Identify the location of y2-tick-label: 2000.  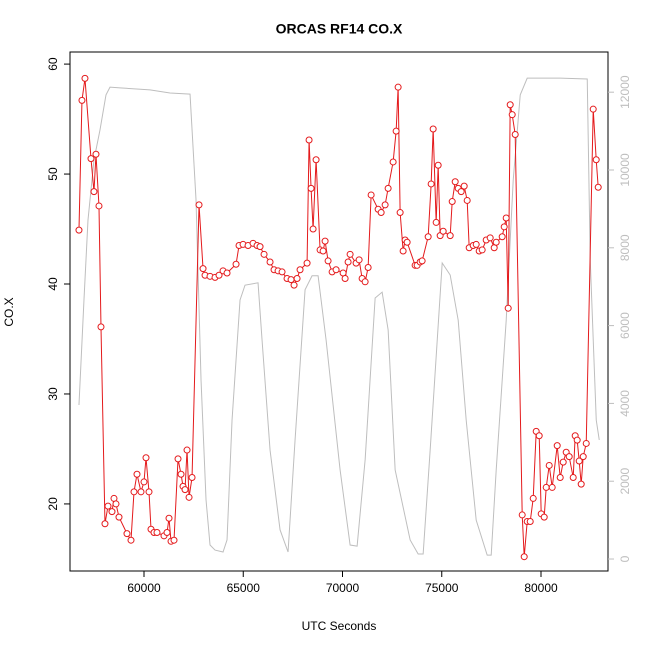
(625, 481).